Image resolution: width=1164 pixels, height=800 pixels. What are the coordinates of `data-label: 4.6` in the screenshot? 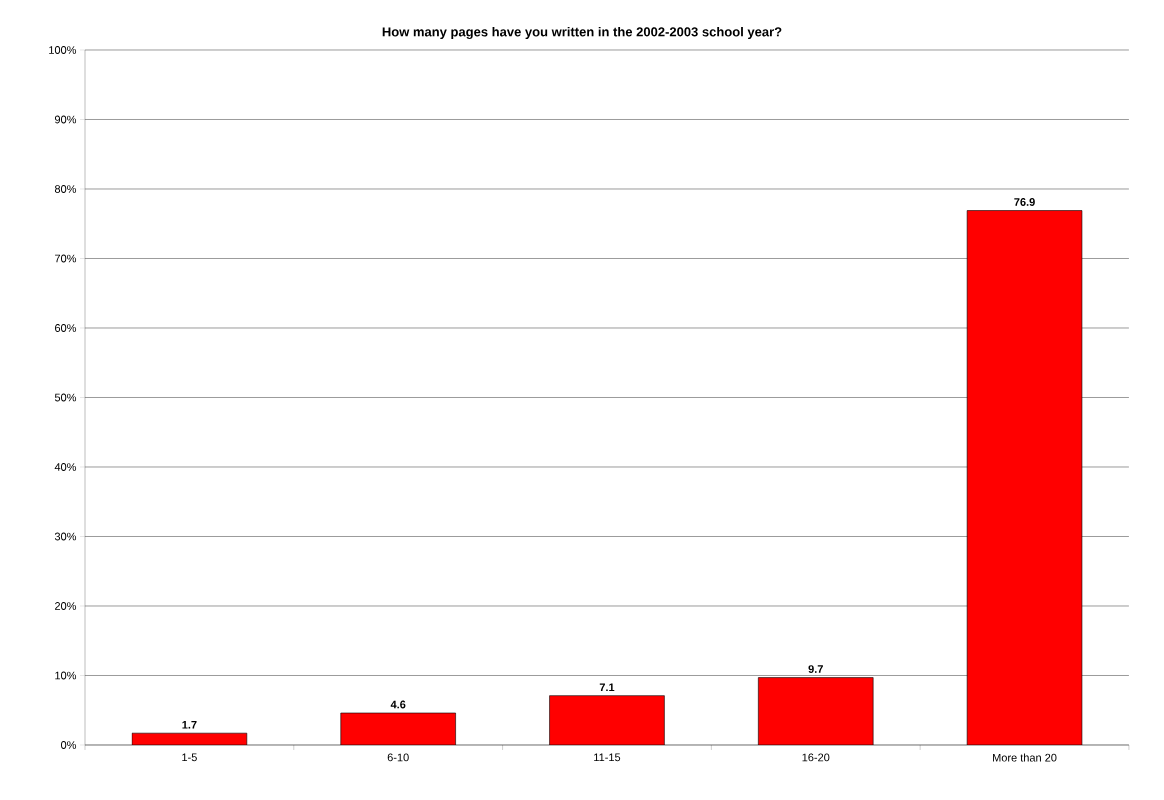 It's located at (398, 704).